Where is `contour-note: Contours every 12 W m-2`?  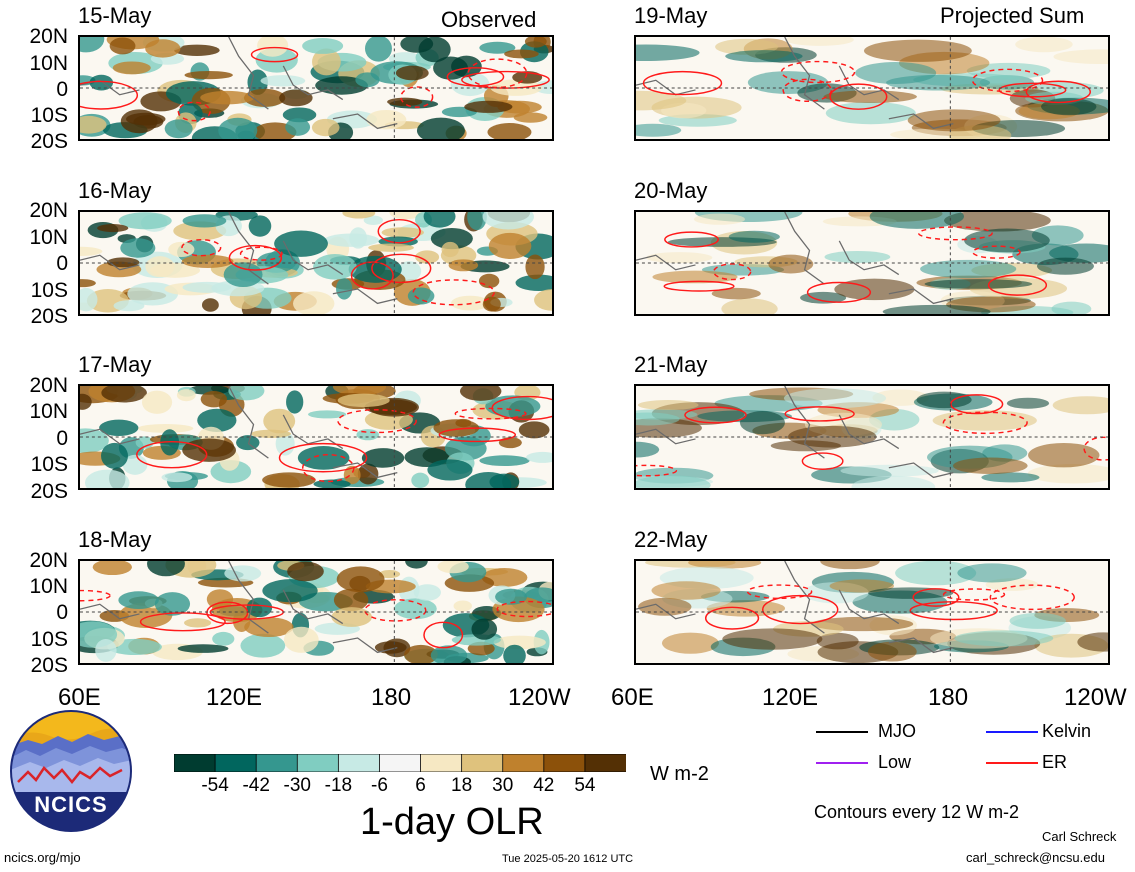 contour-note: Contours every 12 W m-2 is located at coordinates (917, 812).